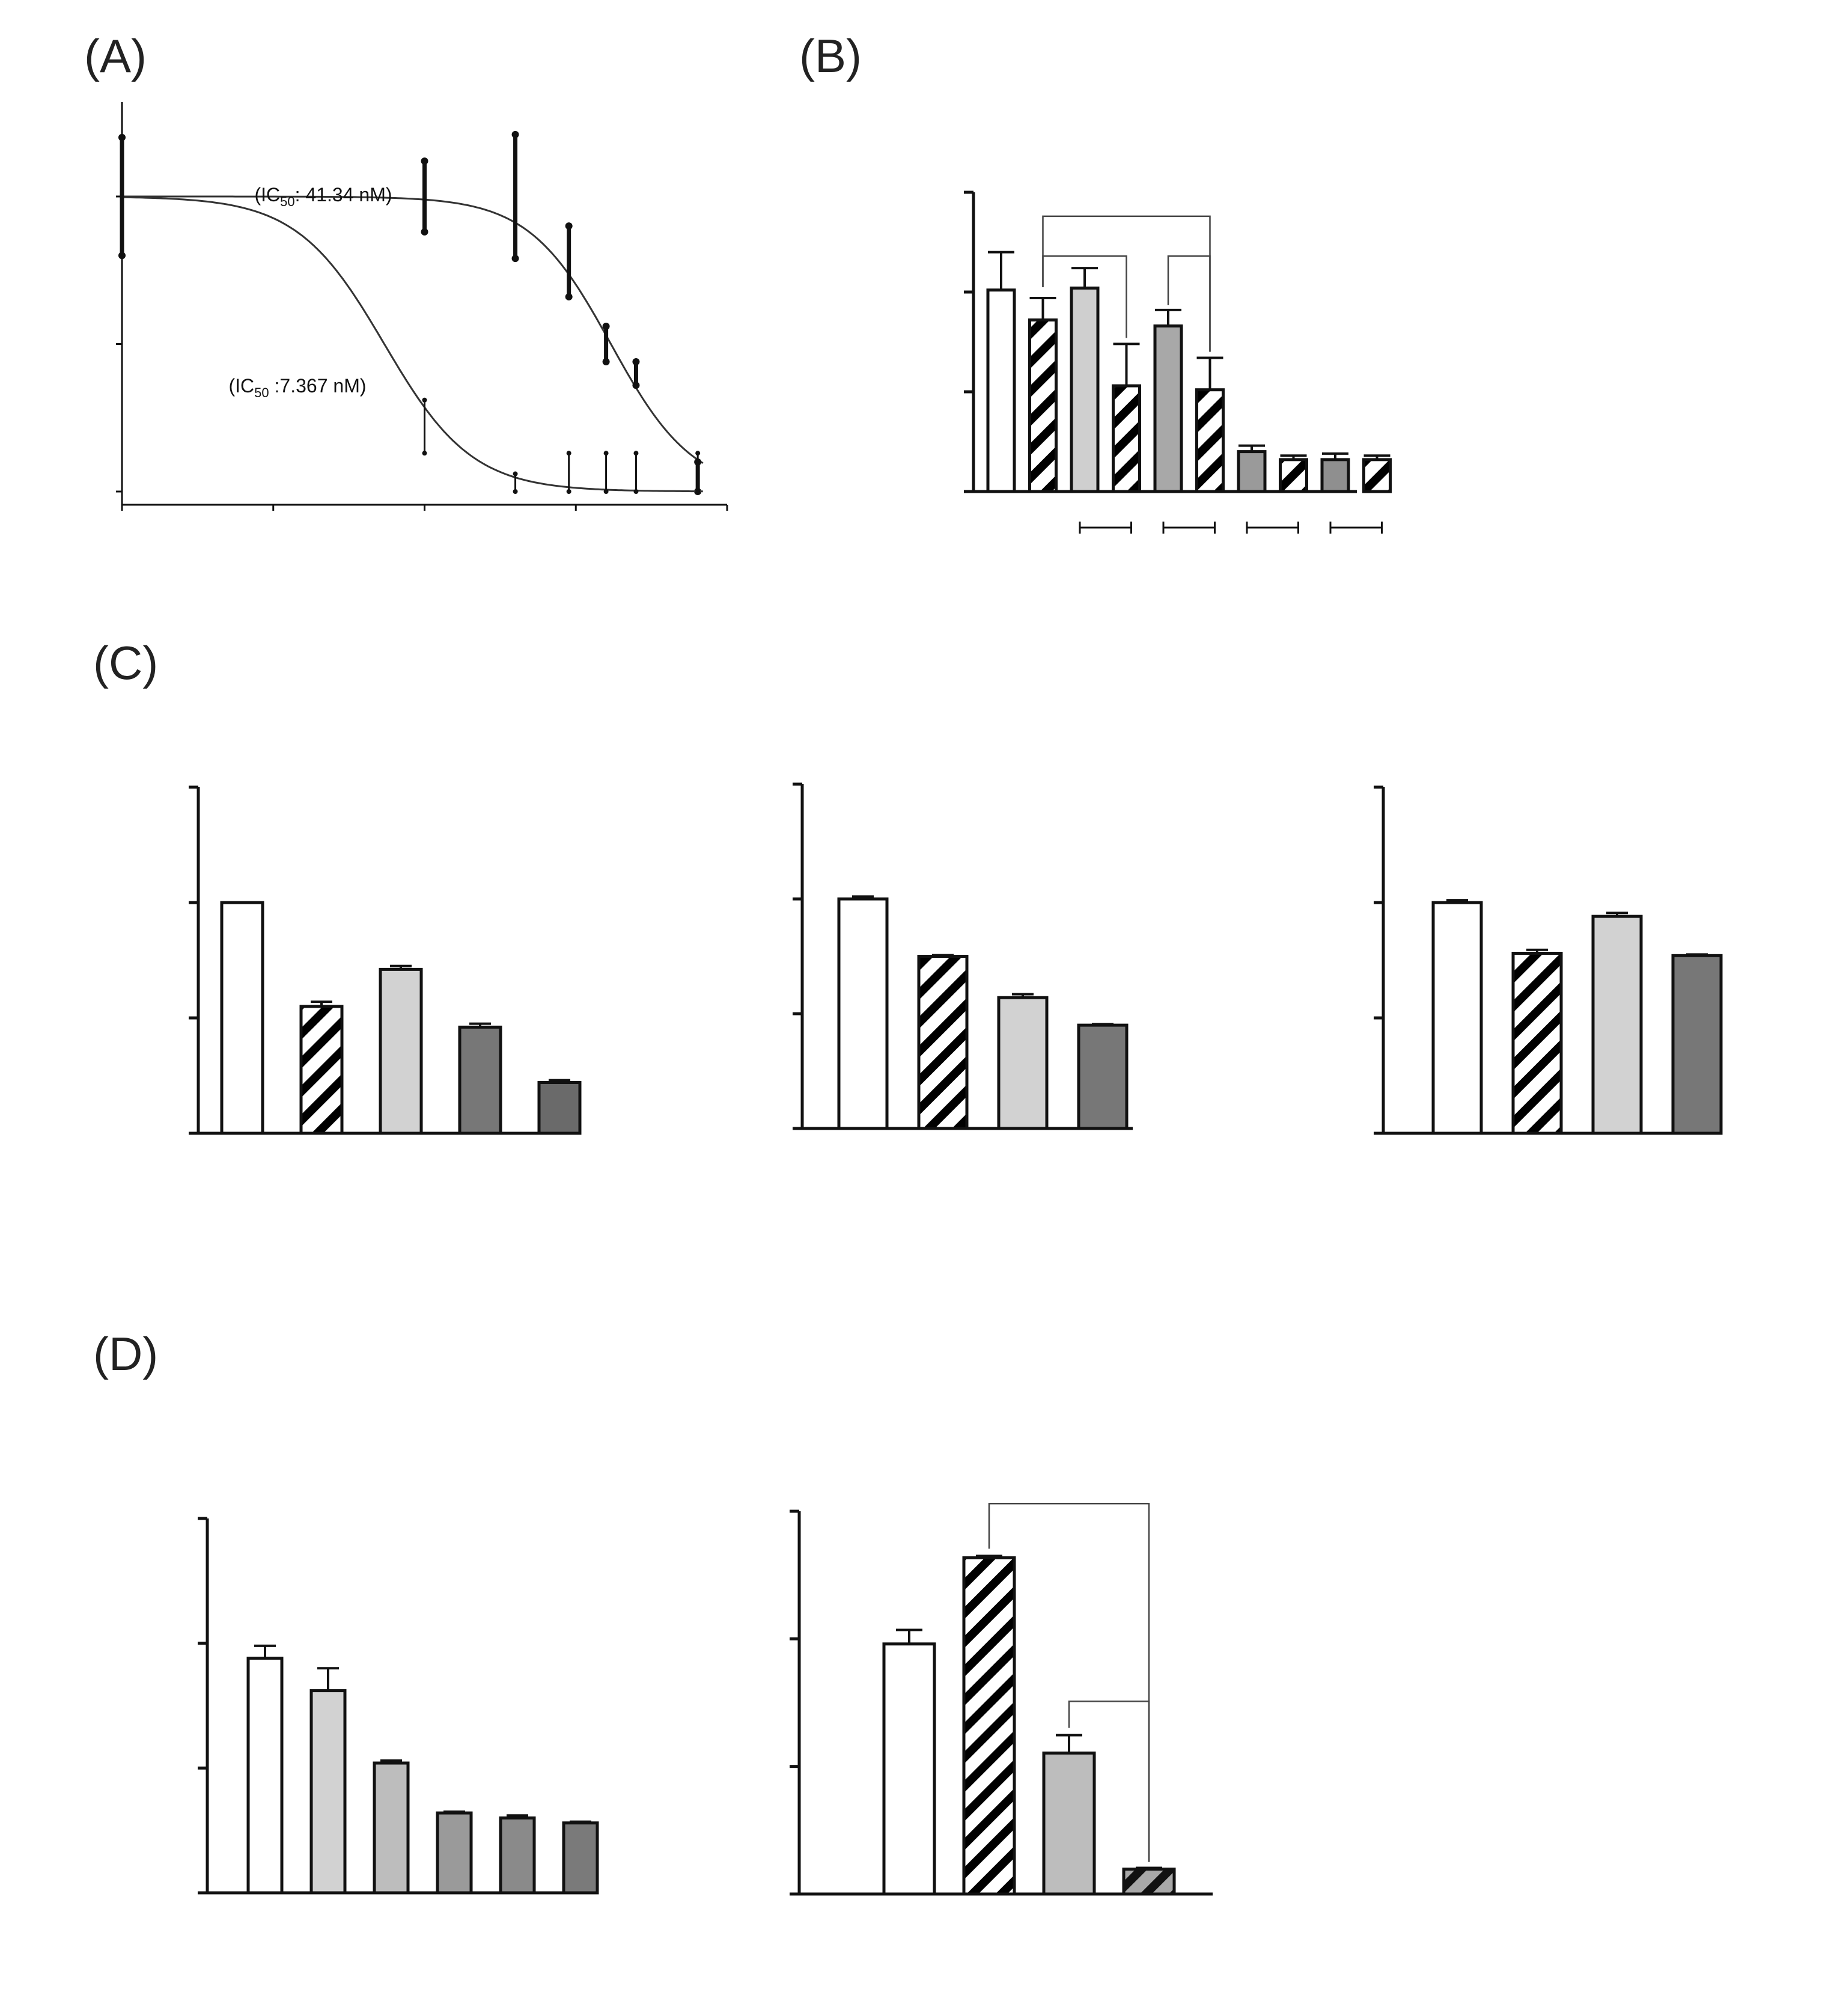  Describe the element at coordinates (298, 388) in the screenshot. I see `series-annotation-bortezomib: (IC50 :7.367 nM)` at that location.